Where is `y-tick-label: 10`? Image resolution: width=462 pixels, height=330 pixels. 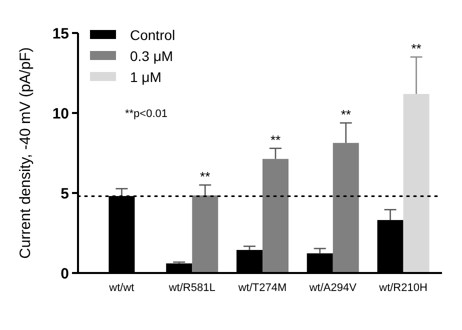
y-tick-label: 10 is located at coordinates (60, 113).